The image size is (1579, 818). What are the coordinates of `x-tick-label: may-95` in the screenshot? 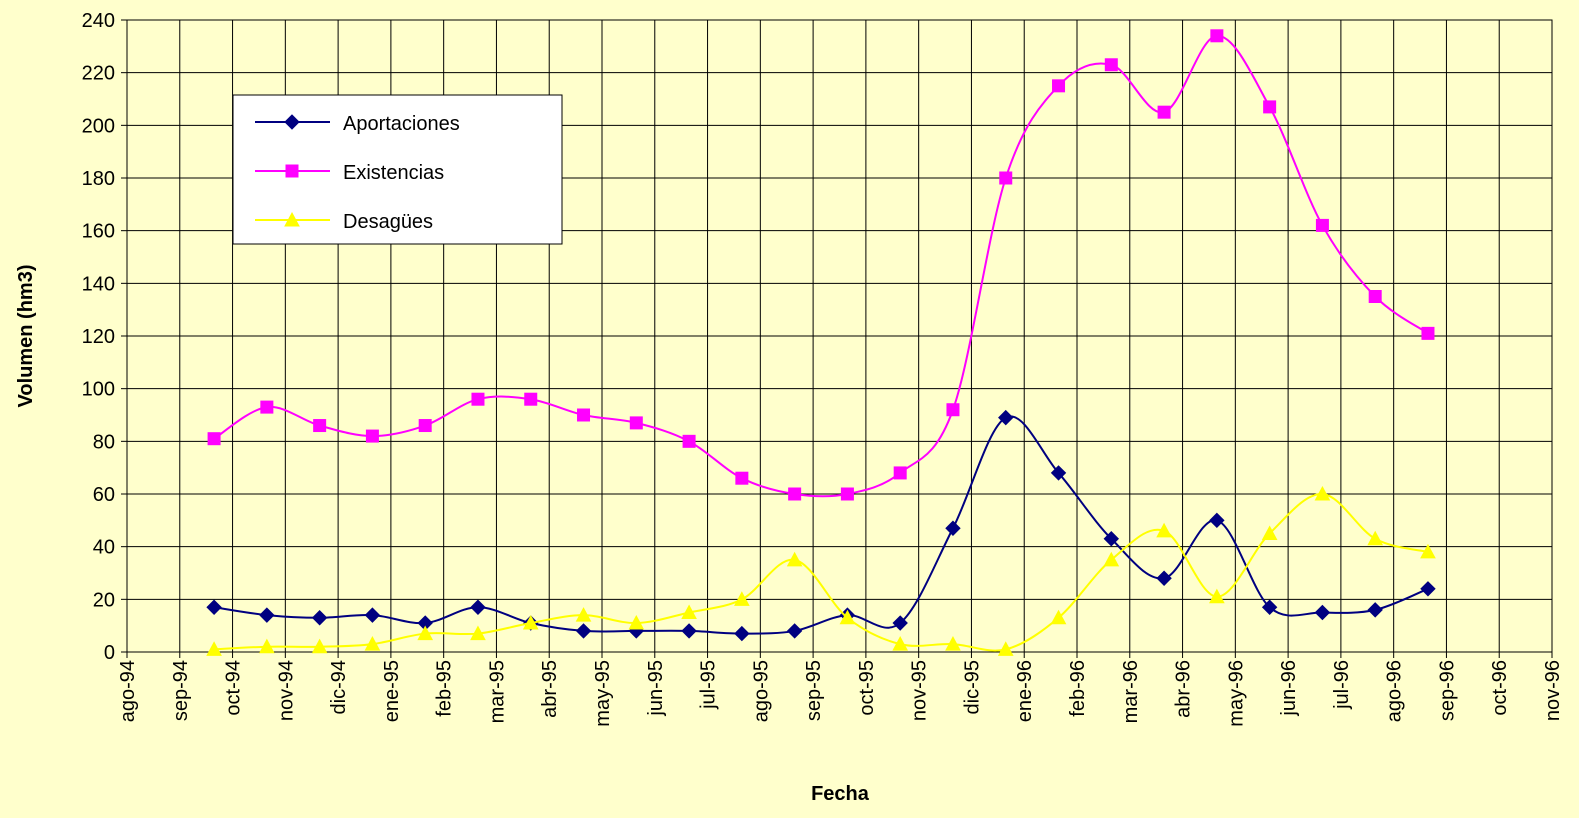 It's located at (603, 693).